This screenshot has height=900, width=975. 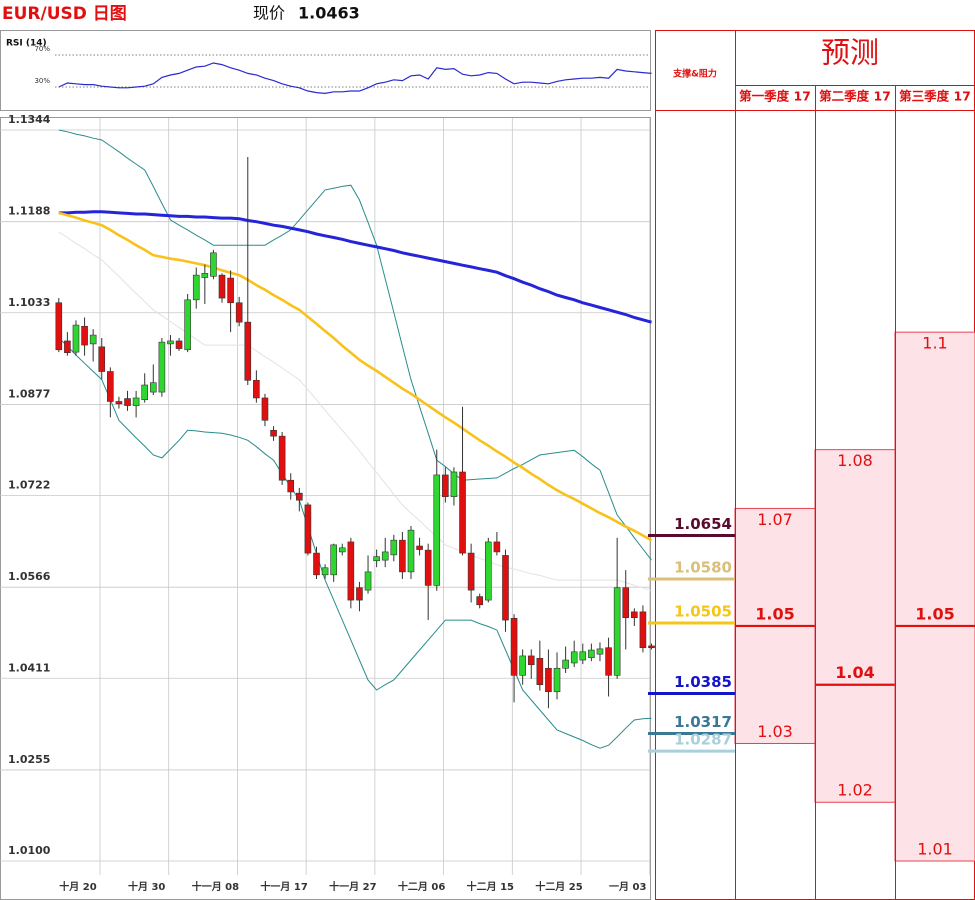 I want to click on level-label: 1.0580, so click(x=703, y=567).